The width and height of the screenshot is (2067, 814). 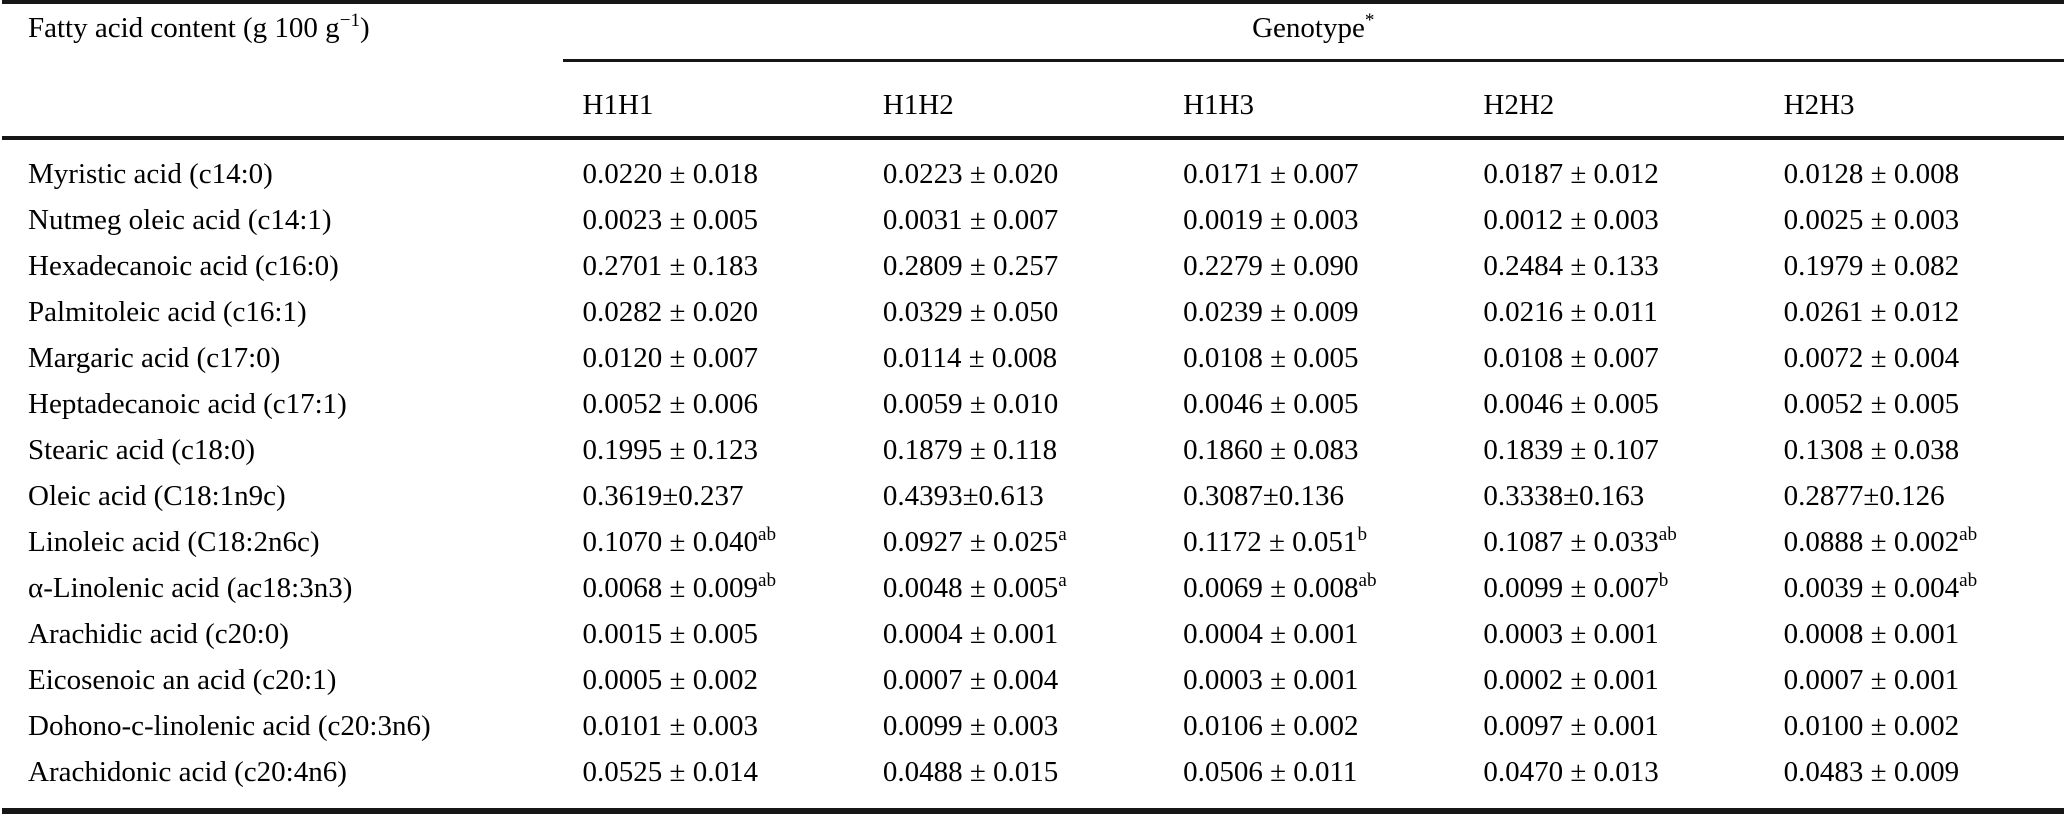 What do you see at coordinates (1571, 542) in the screenshot?
I see `value-text: 0.1087 ± 0.033` at bounding box center [1571, 542].